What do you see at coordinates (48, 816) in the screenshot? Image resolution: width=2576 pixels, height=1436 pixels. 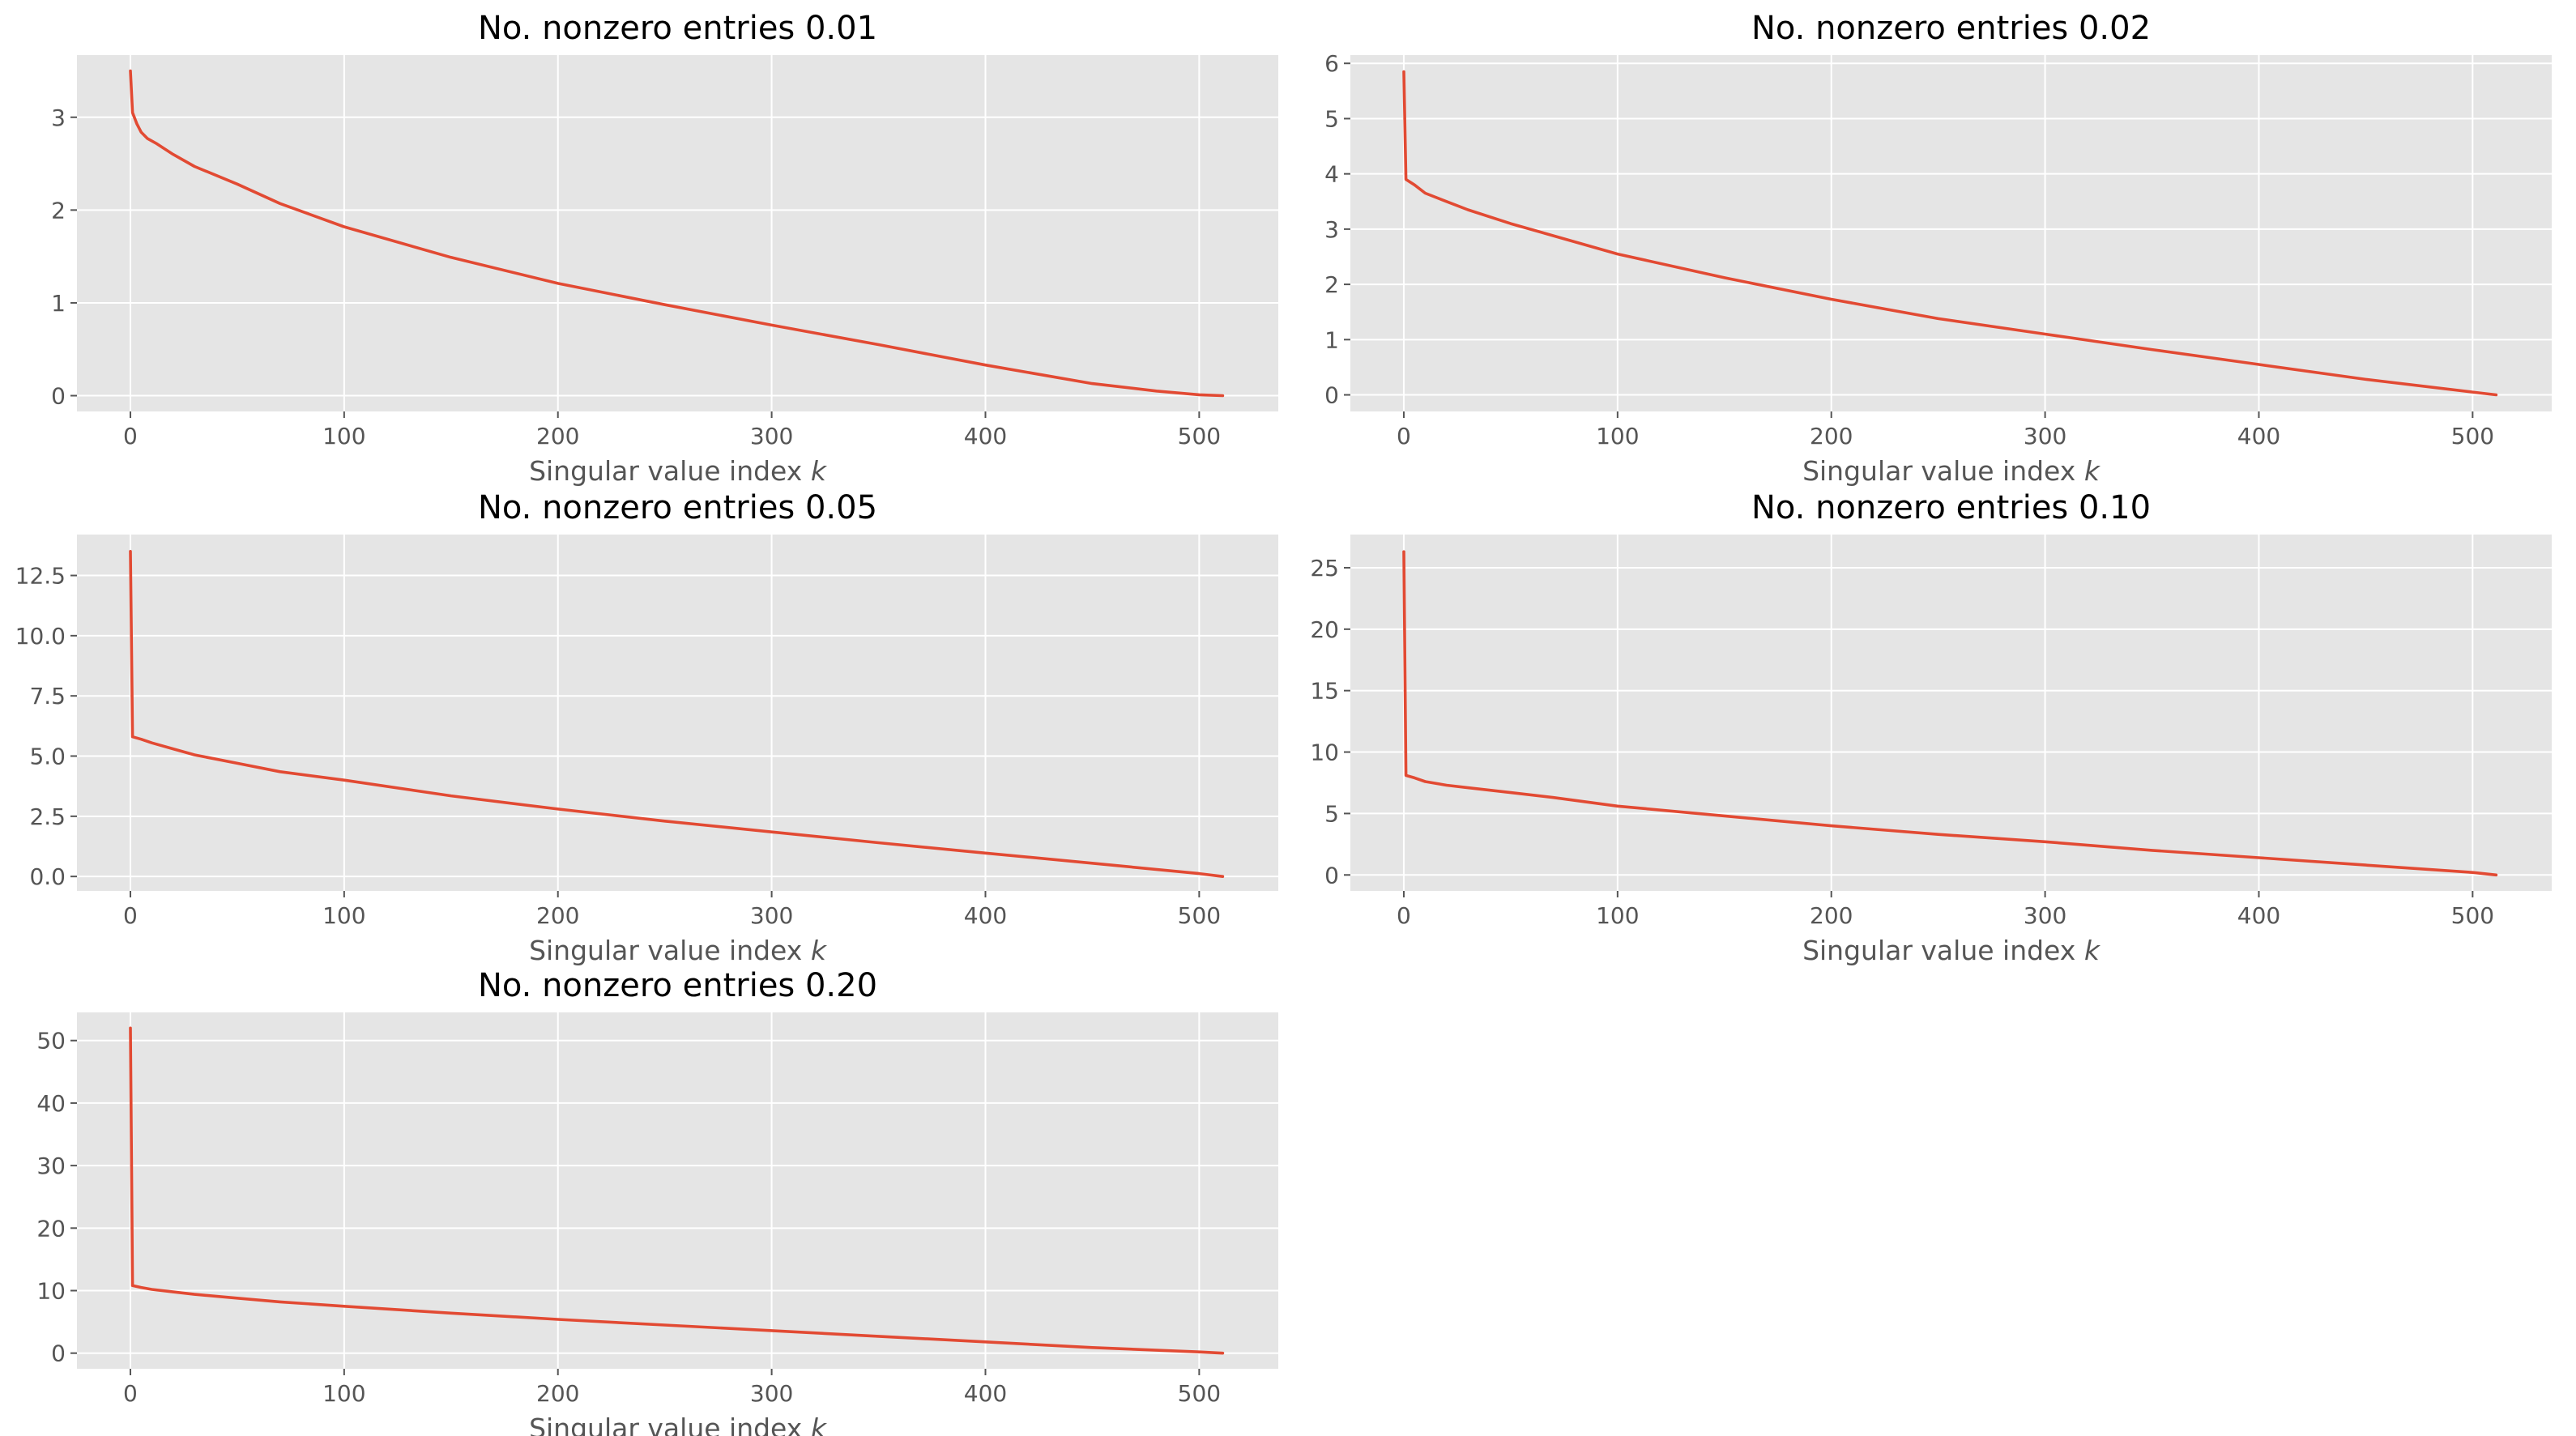 I see `y-tick-label: 2.5` at bounding box center [48, 816].